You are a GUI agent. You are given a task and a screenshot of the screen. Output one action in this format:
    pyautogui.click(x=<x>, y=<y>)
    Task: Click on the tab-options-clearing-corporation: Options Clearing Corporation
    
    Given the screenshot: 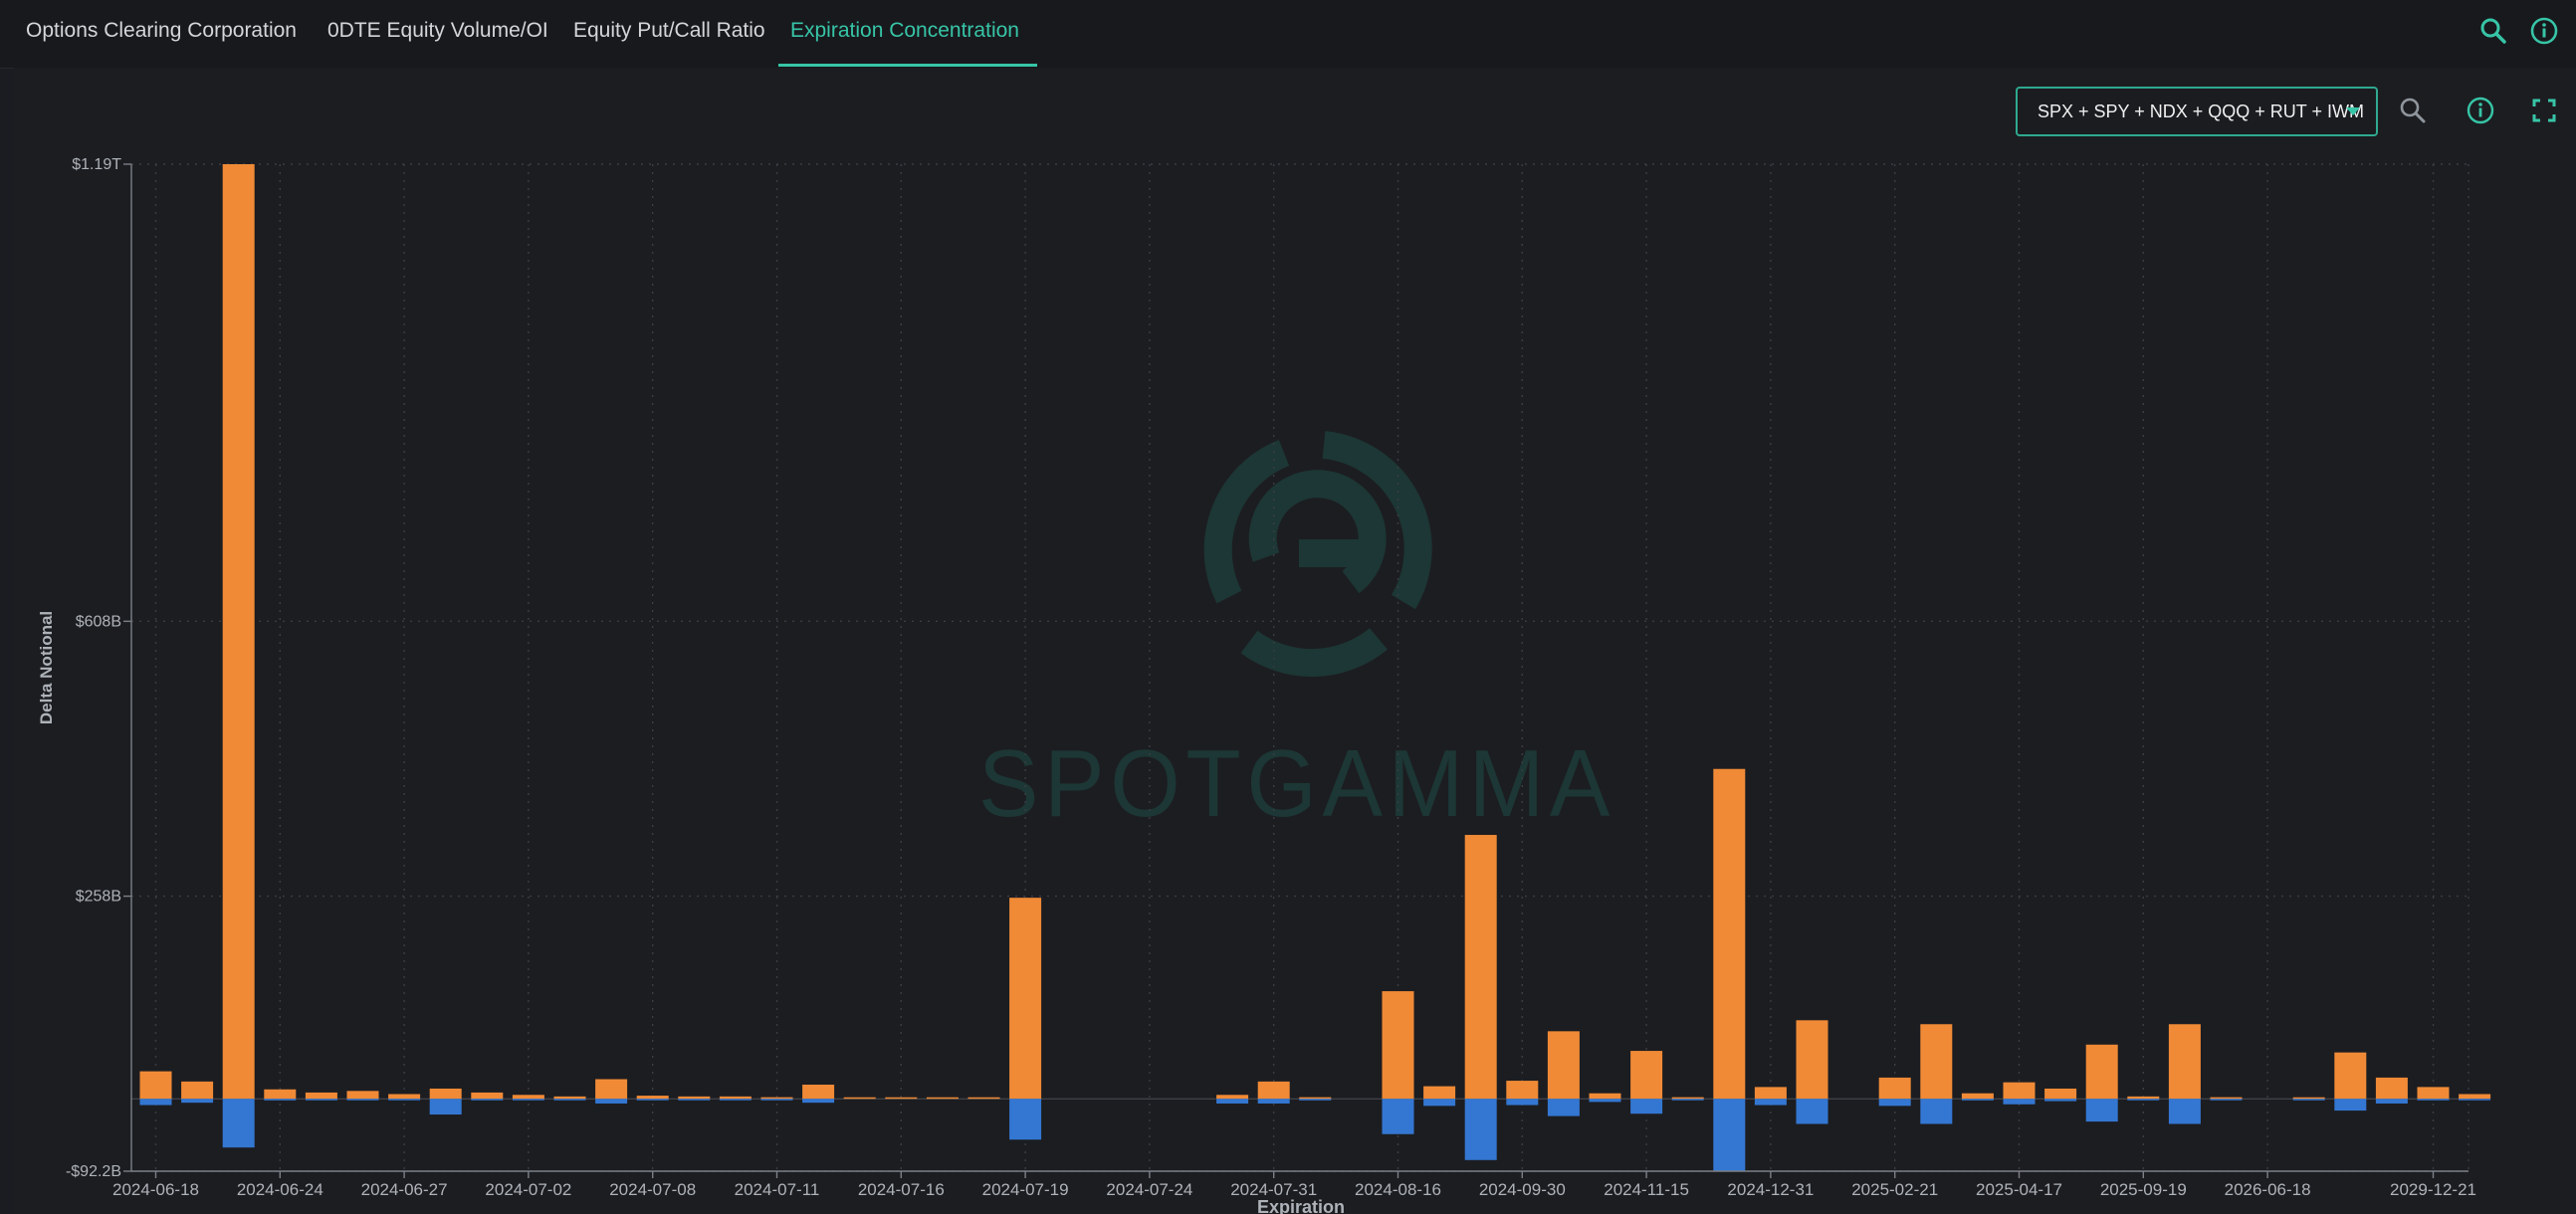 What is the action you would take?
    pyautogui.click(x=161, y=30)
    